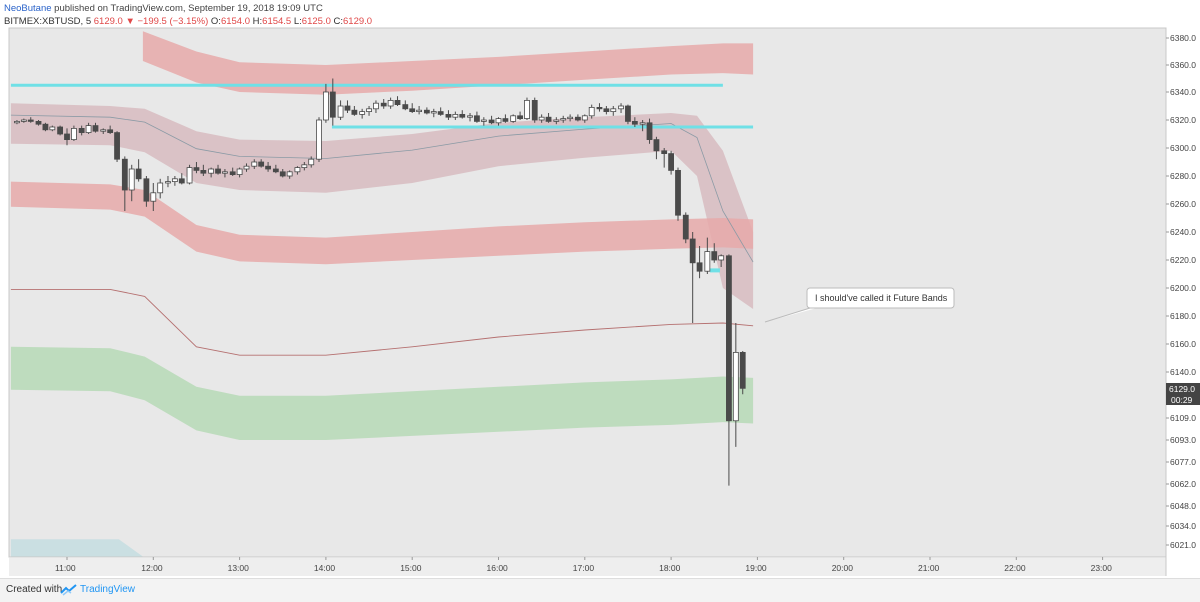 This screenshot has height=602, width=1200. What do you see at coordinates (1183, 176) in the screenshot?
I see `price-tick-label: 6280.0` at bounding box center [1183, 176].